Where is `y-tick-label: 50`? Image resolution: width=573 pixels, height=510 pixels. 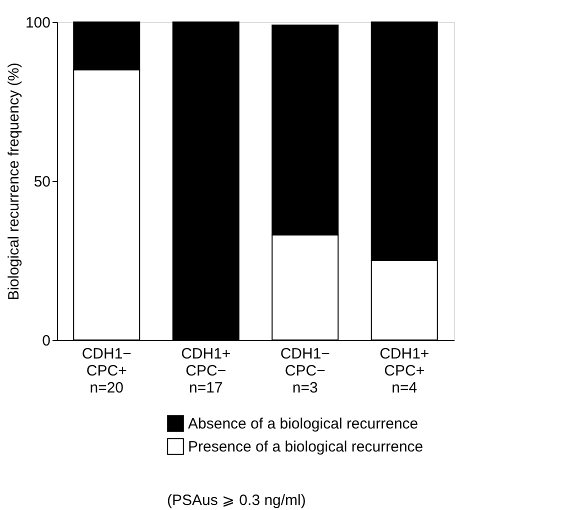 y-tick-label: 50 is located at coordinates (42, 182).